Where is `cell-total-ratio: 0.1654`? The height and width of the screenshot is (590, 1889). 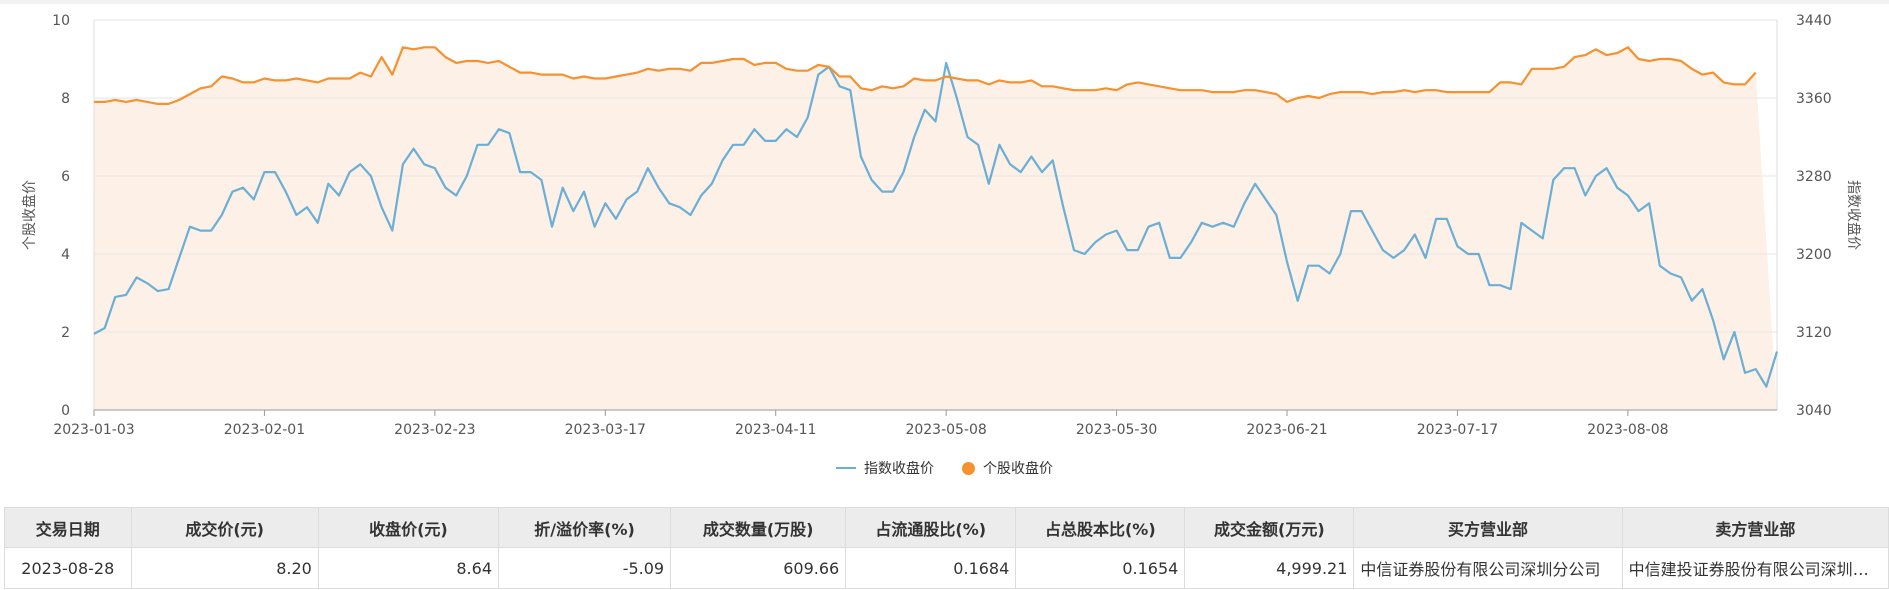
cell-total-ratio: 0.1654 is located at coordinates (1100, 568).